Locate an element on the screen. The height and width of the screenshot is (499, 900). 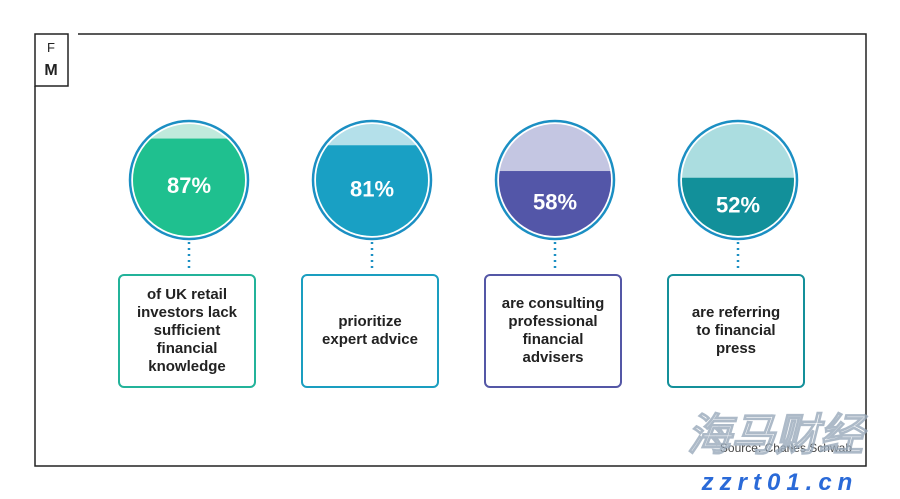
value-label: 52% is located at coordinates (738, 205).